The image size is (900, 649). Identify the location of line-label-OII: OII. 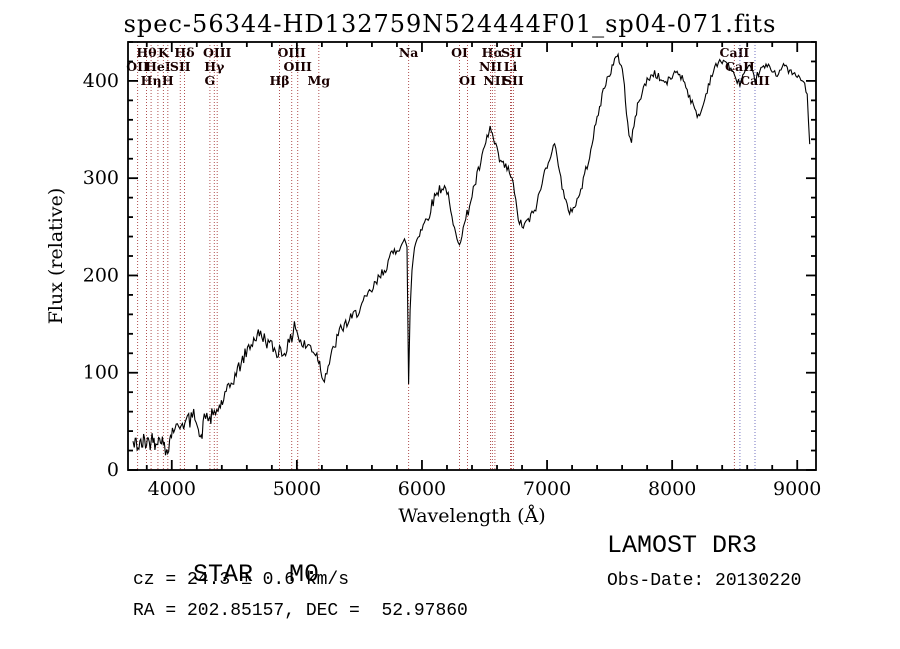
(137, 66).